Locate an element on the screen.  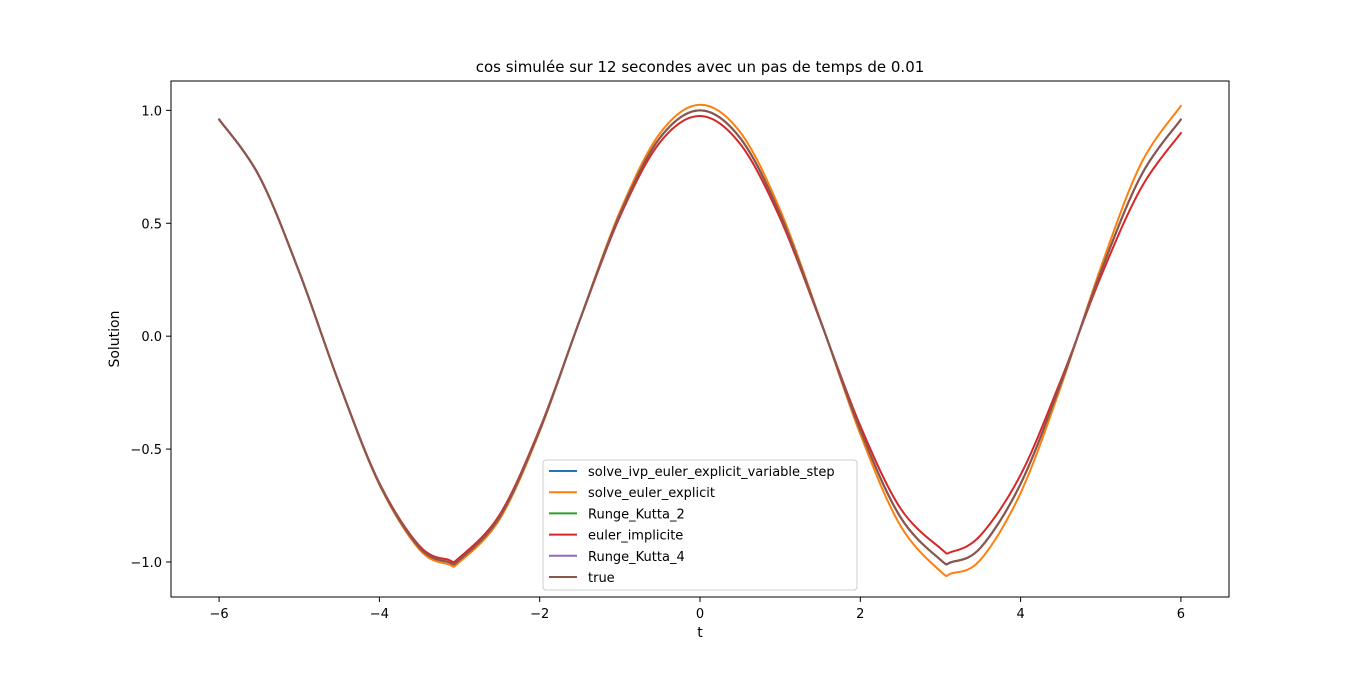
legend-label: true is located at coordinates (601, 578).